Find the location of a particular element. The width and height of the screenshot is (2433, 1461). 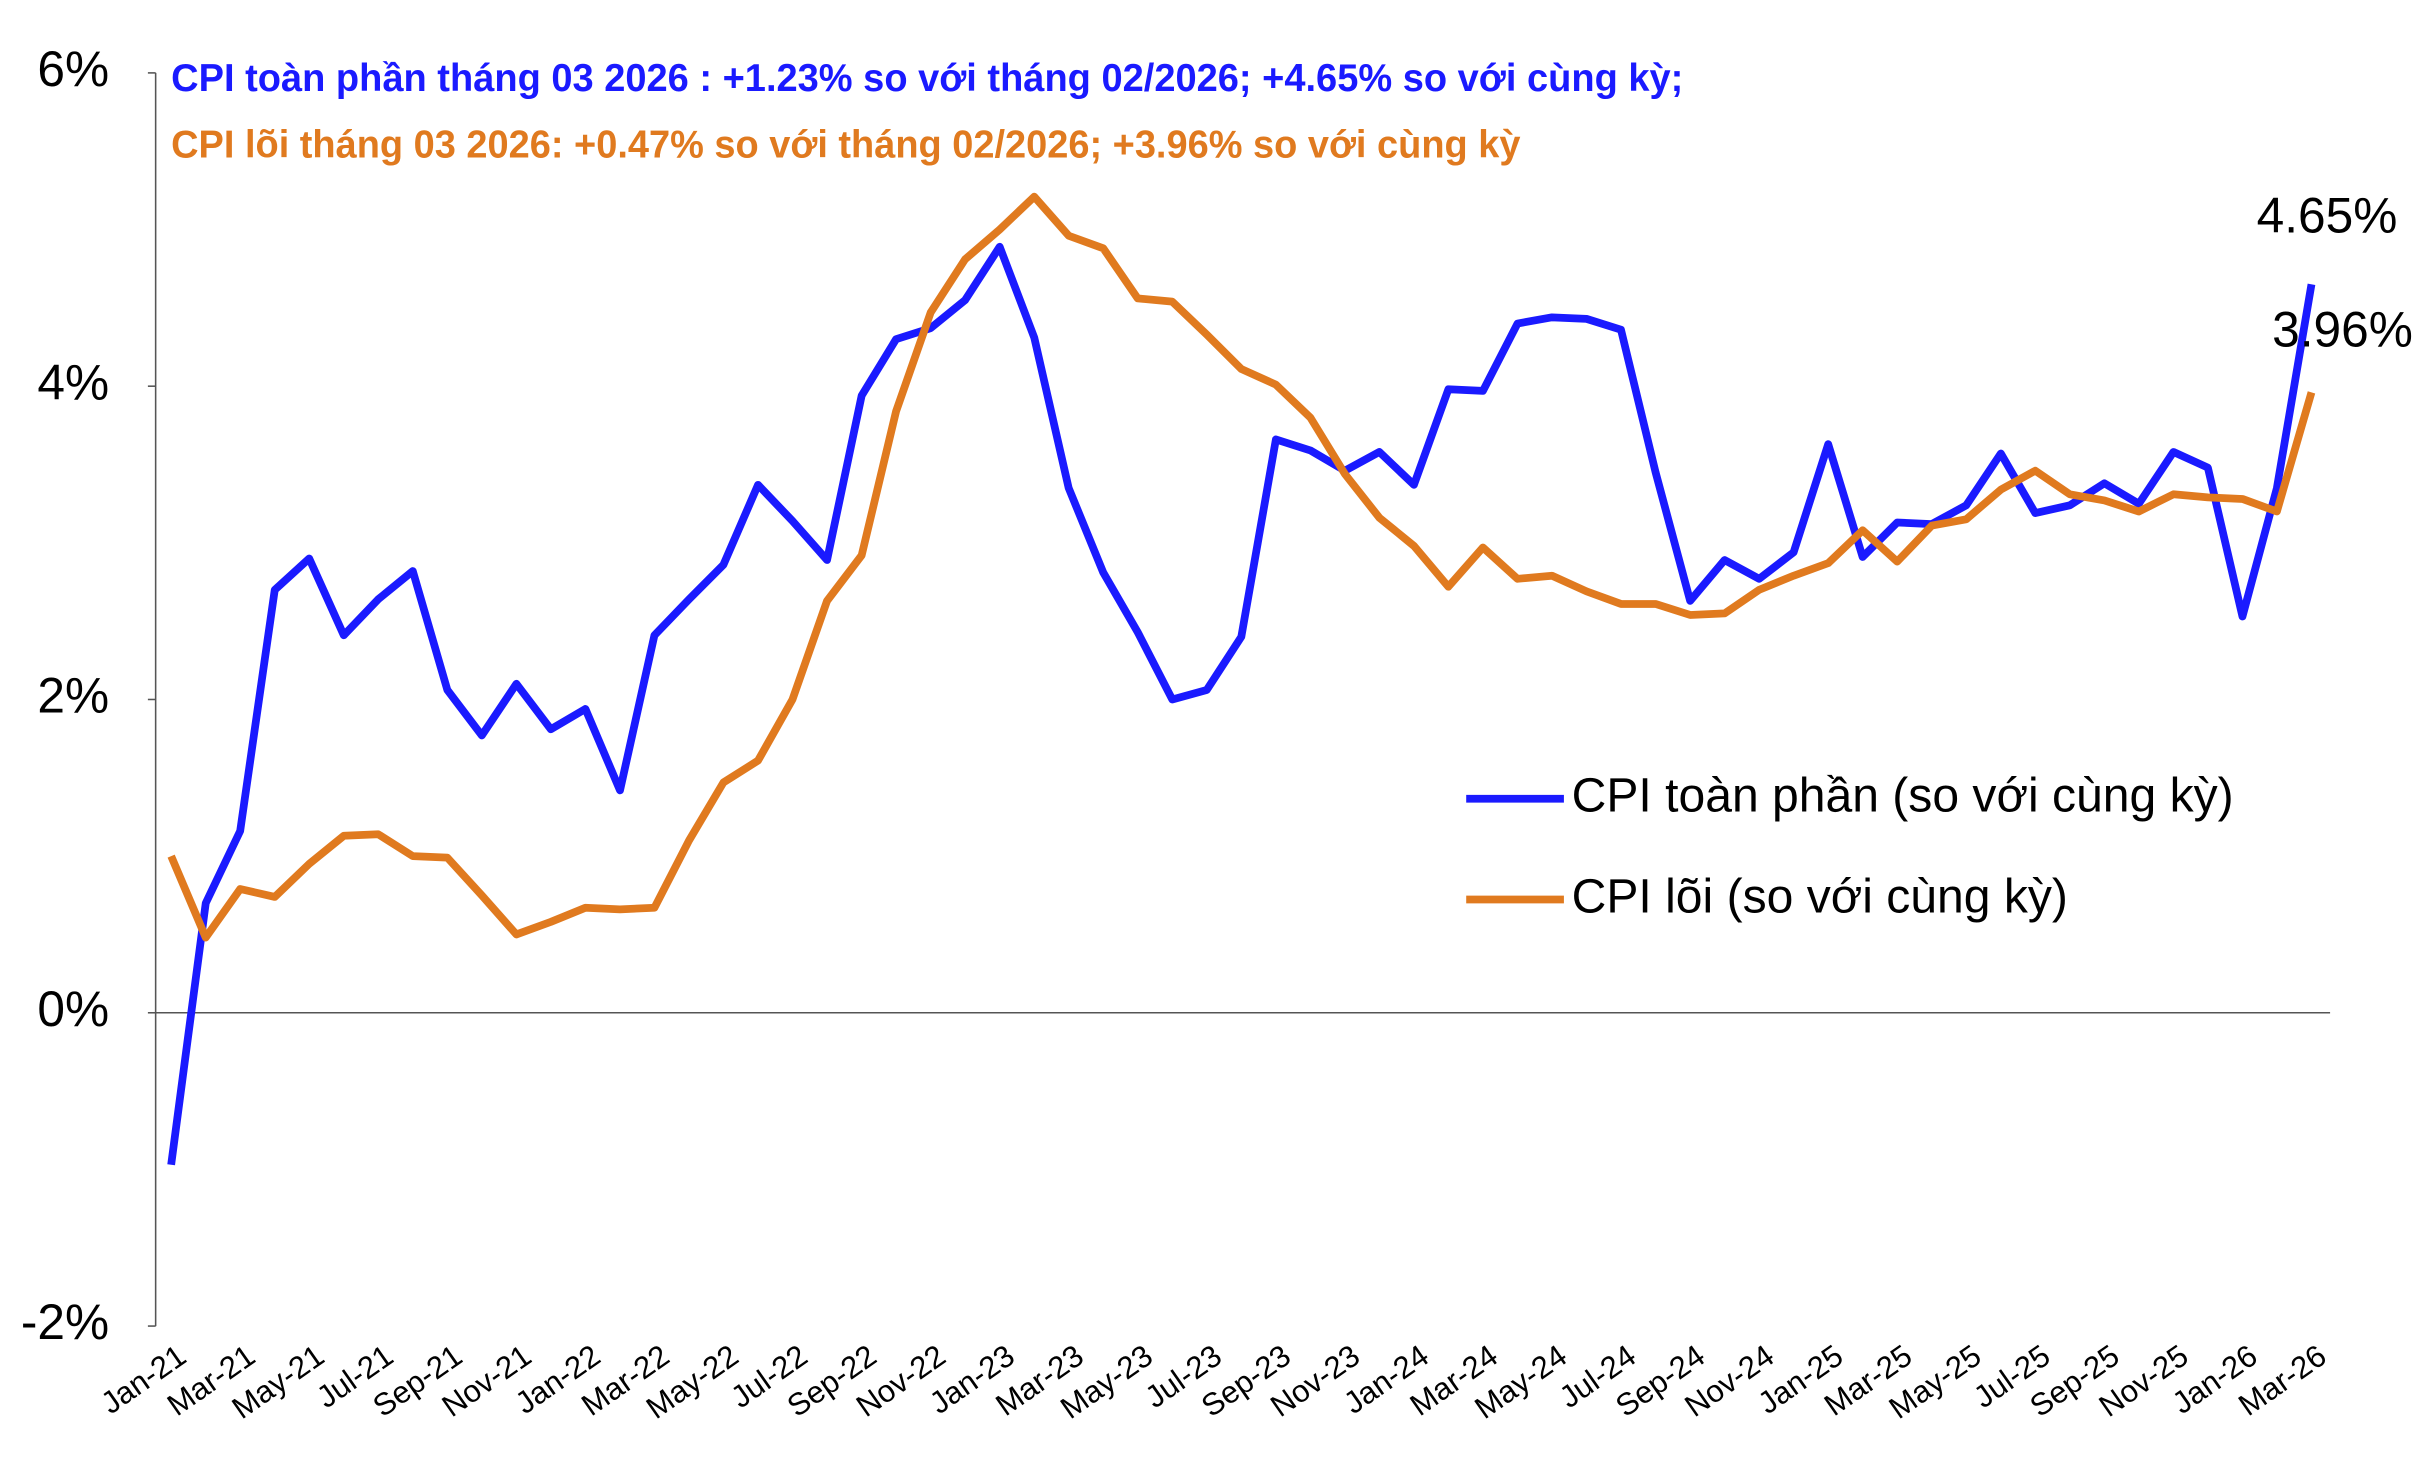

y-tick-label: 4% is located at coordinates (73, 382).